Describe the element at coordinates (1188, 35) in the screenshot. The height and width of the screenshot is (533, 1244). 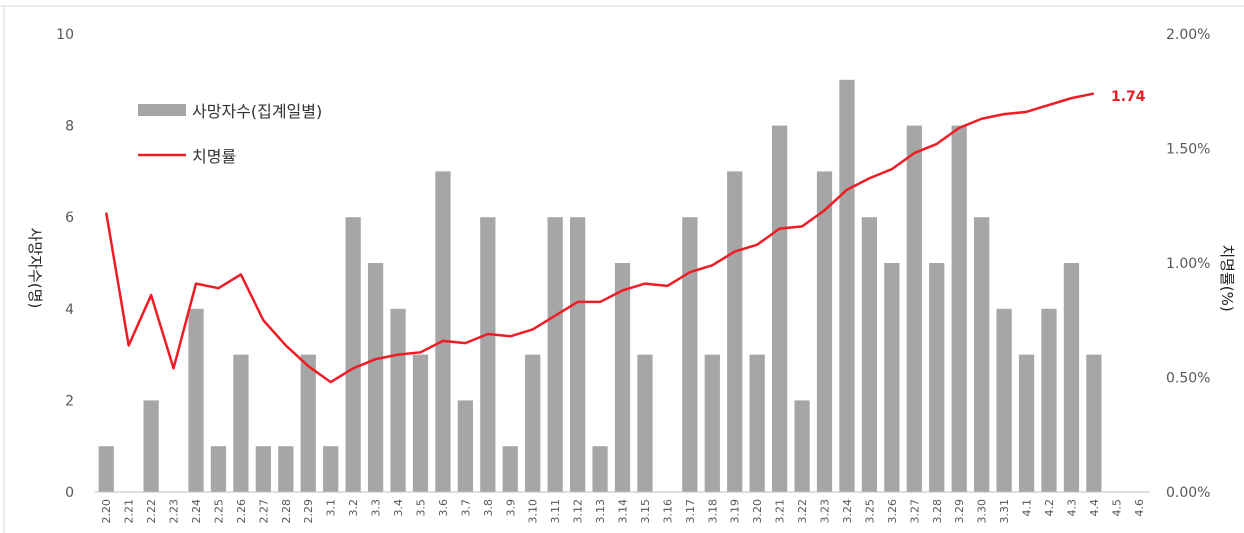
I see `y2-tick-label: 2.00%` at that location.